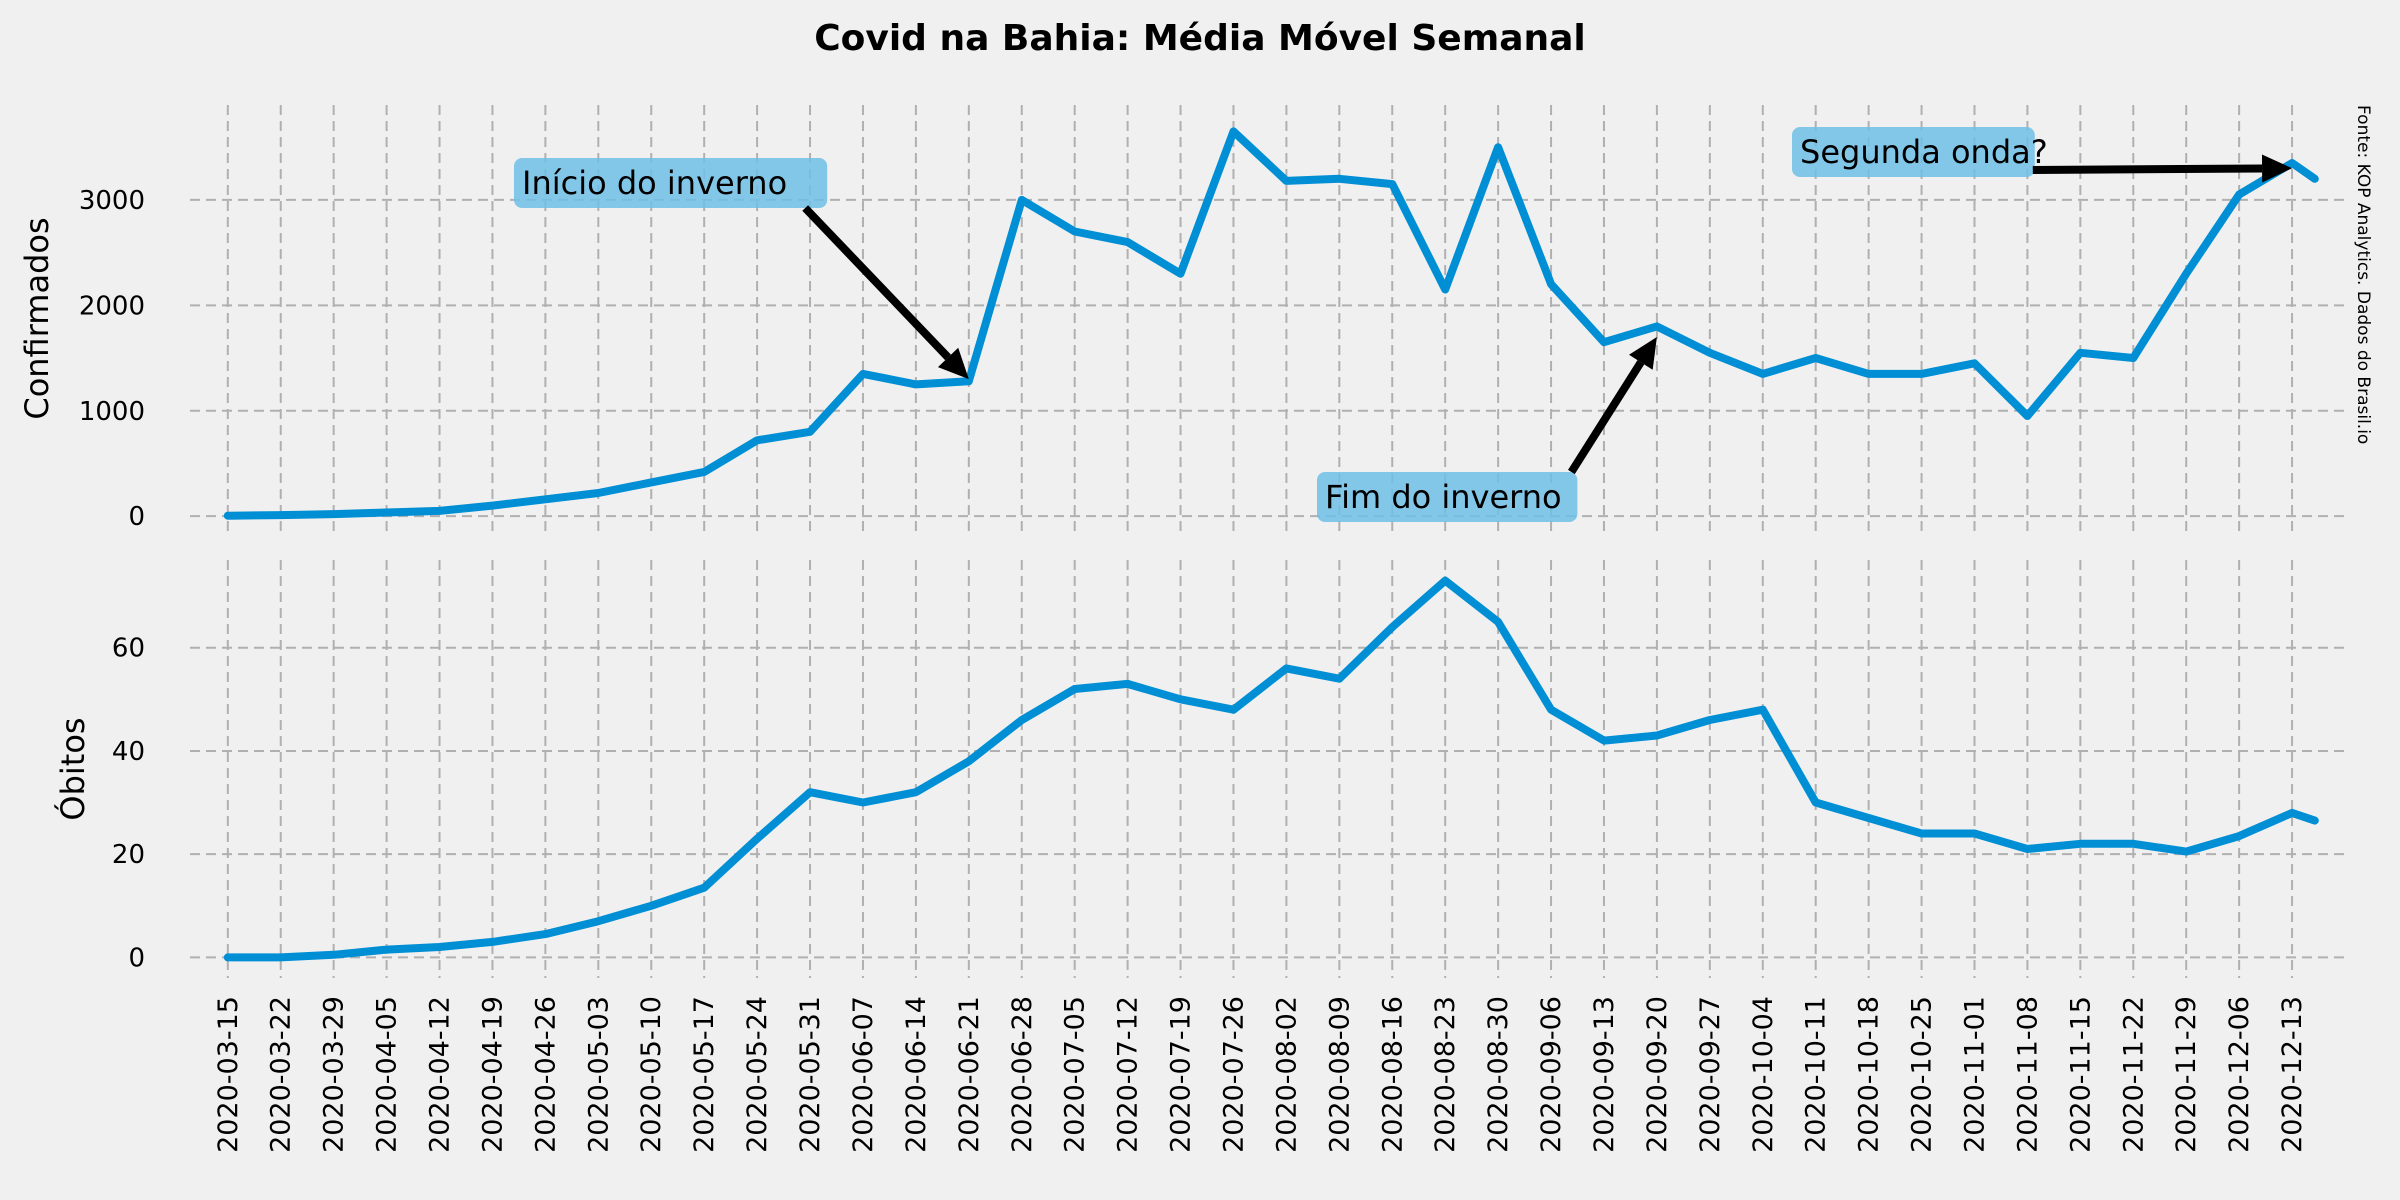  Describe the element at coordinates (1339, 1074) in the screenshot. I see `x-tick-label: 2020-08-09` at that location.